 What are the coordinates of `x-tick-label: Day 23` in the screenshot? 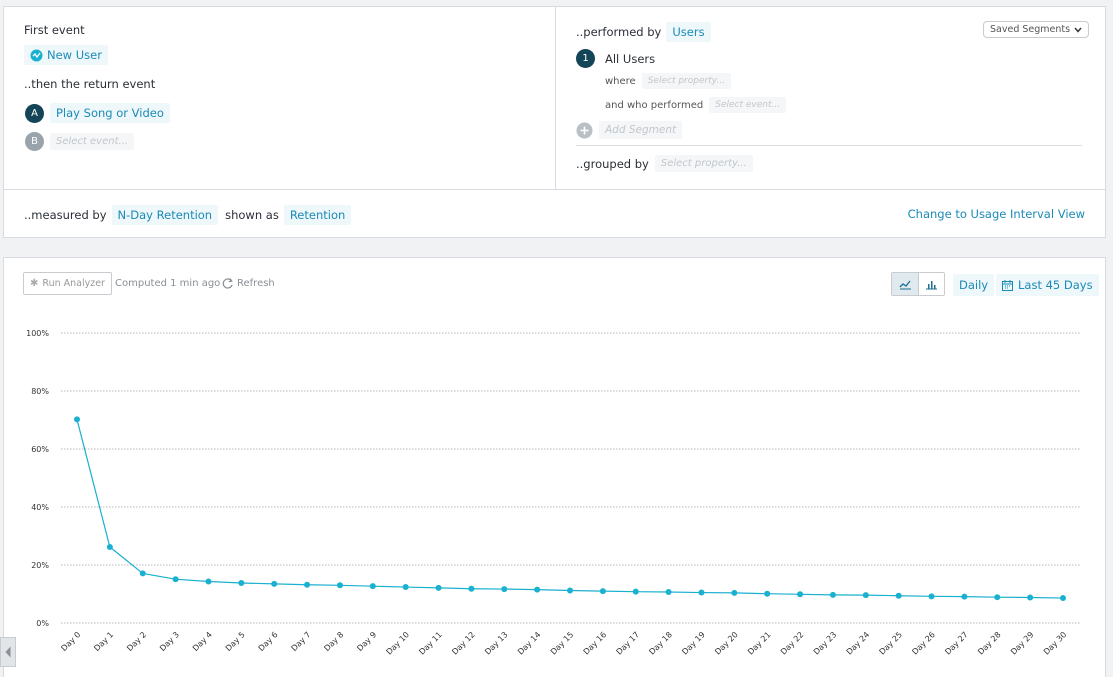 It's located at (825, 643).